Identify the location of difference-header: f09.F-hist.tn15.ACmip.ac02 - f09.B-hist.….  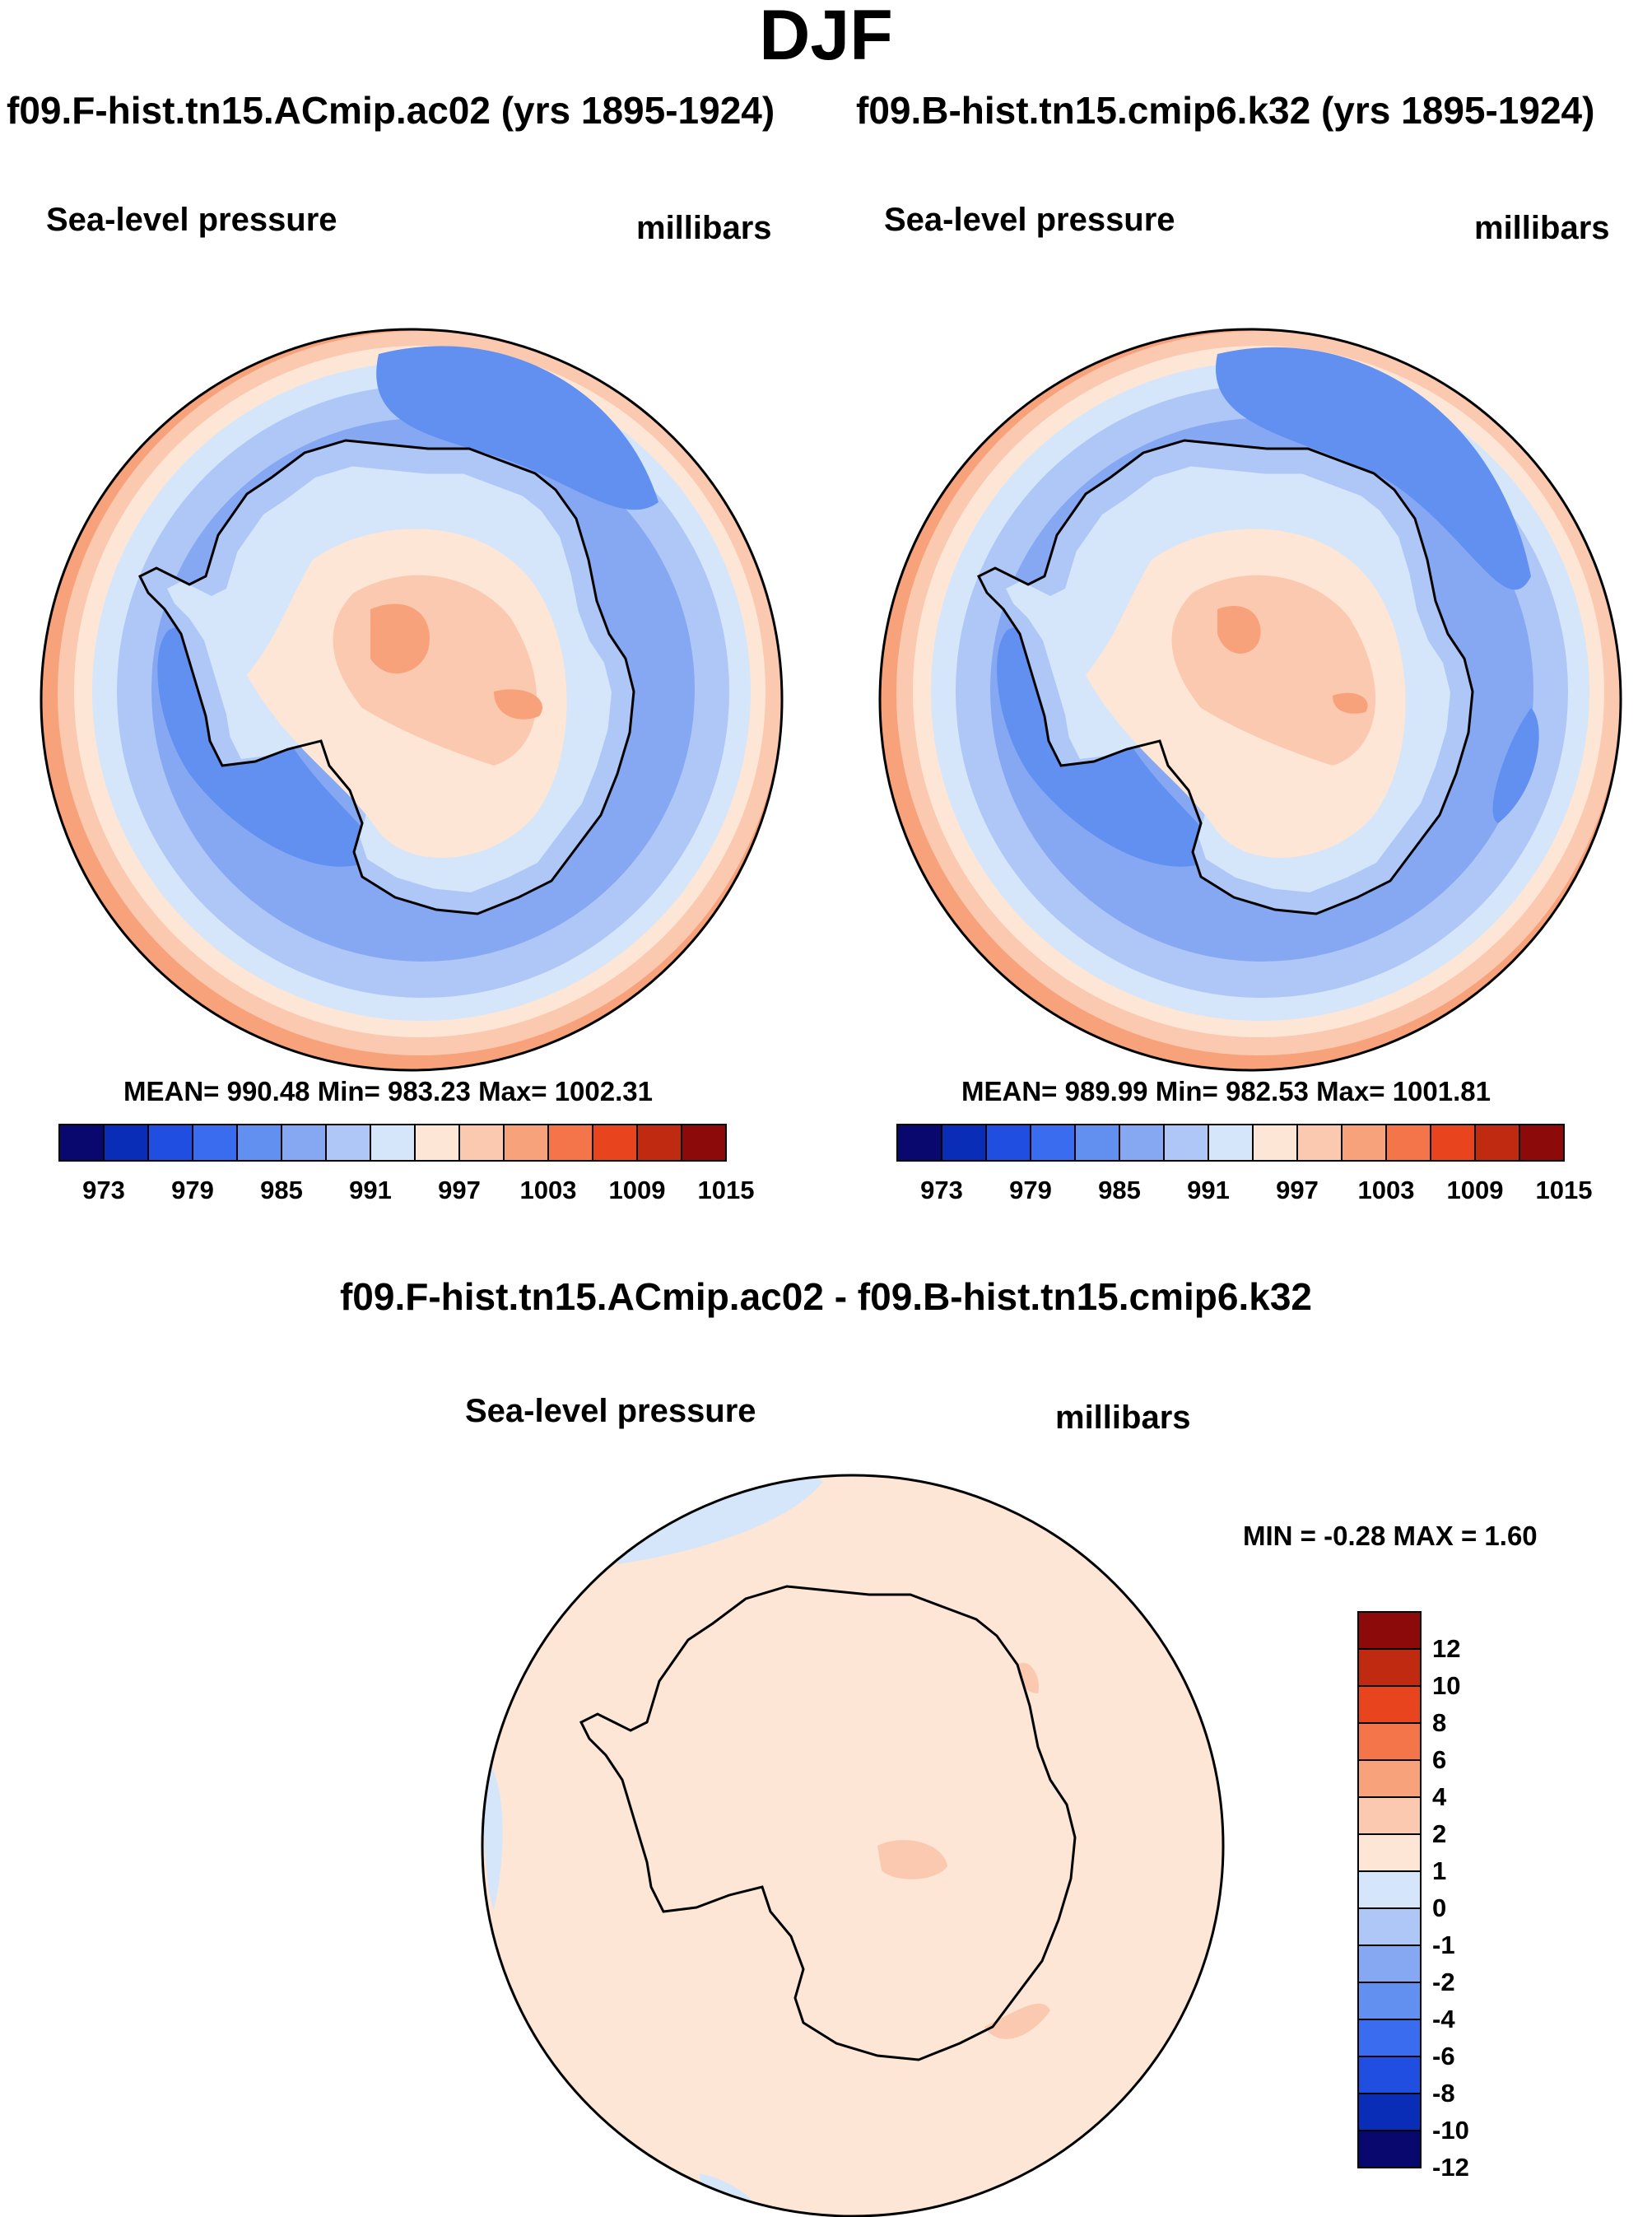
(826, 1296).